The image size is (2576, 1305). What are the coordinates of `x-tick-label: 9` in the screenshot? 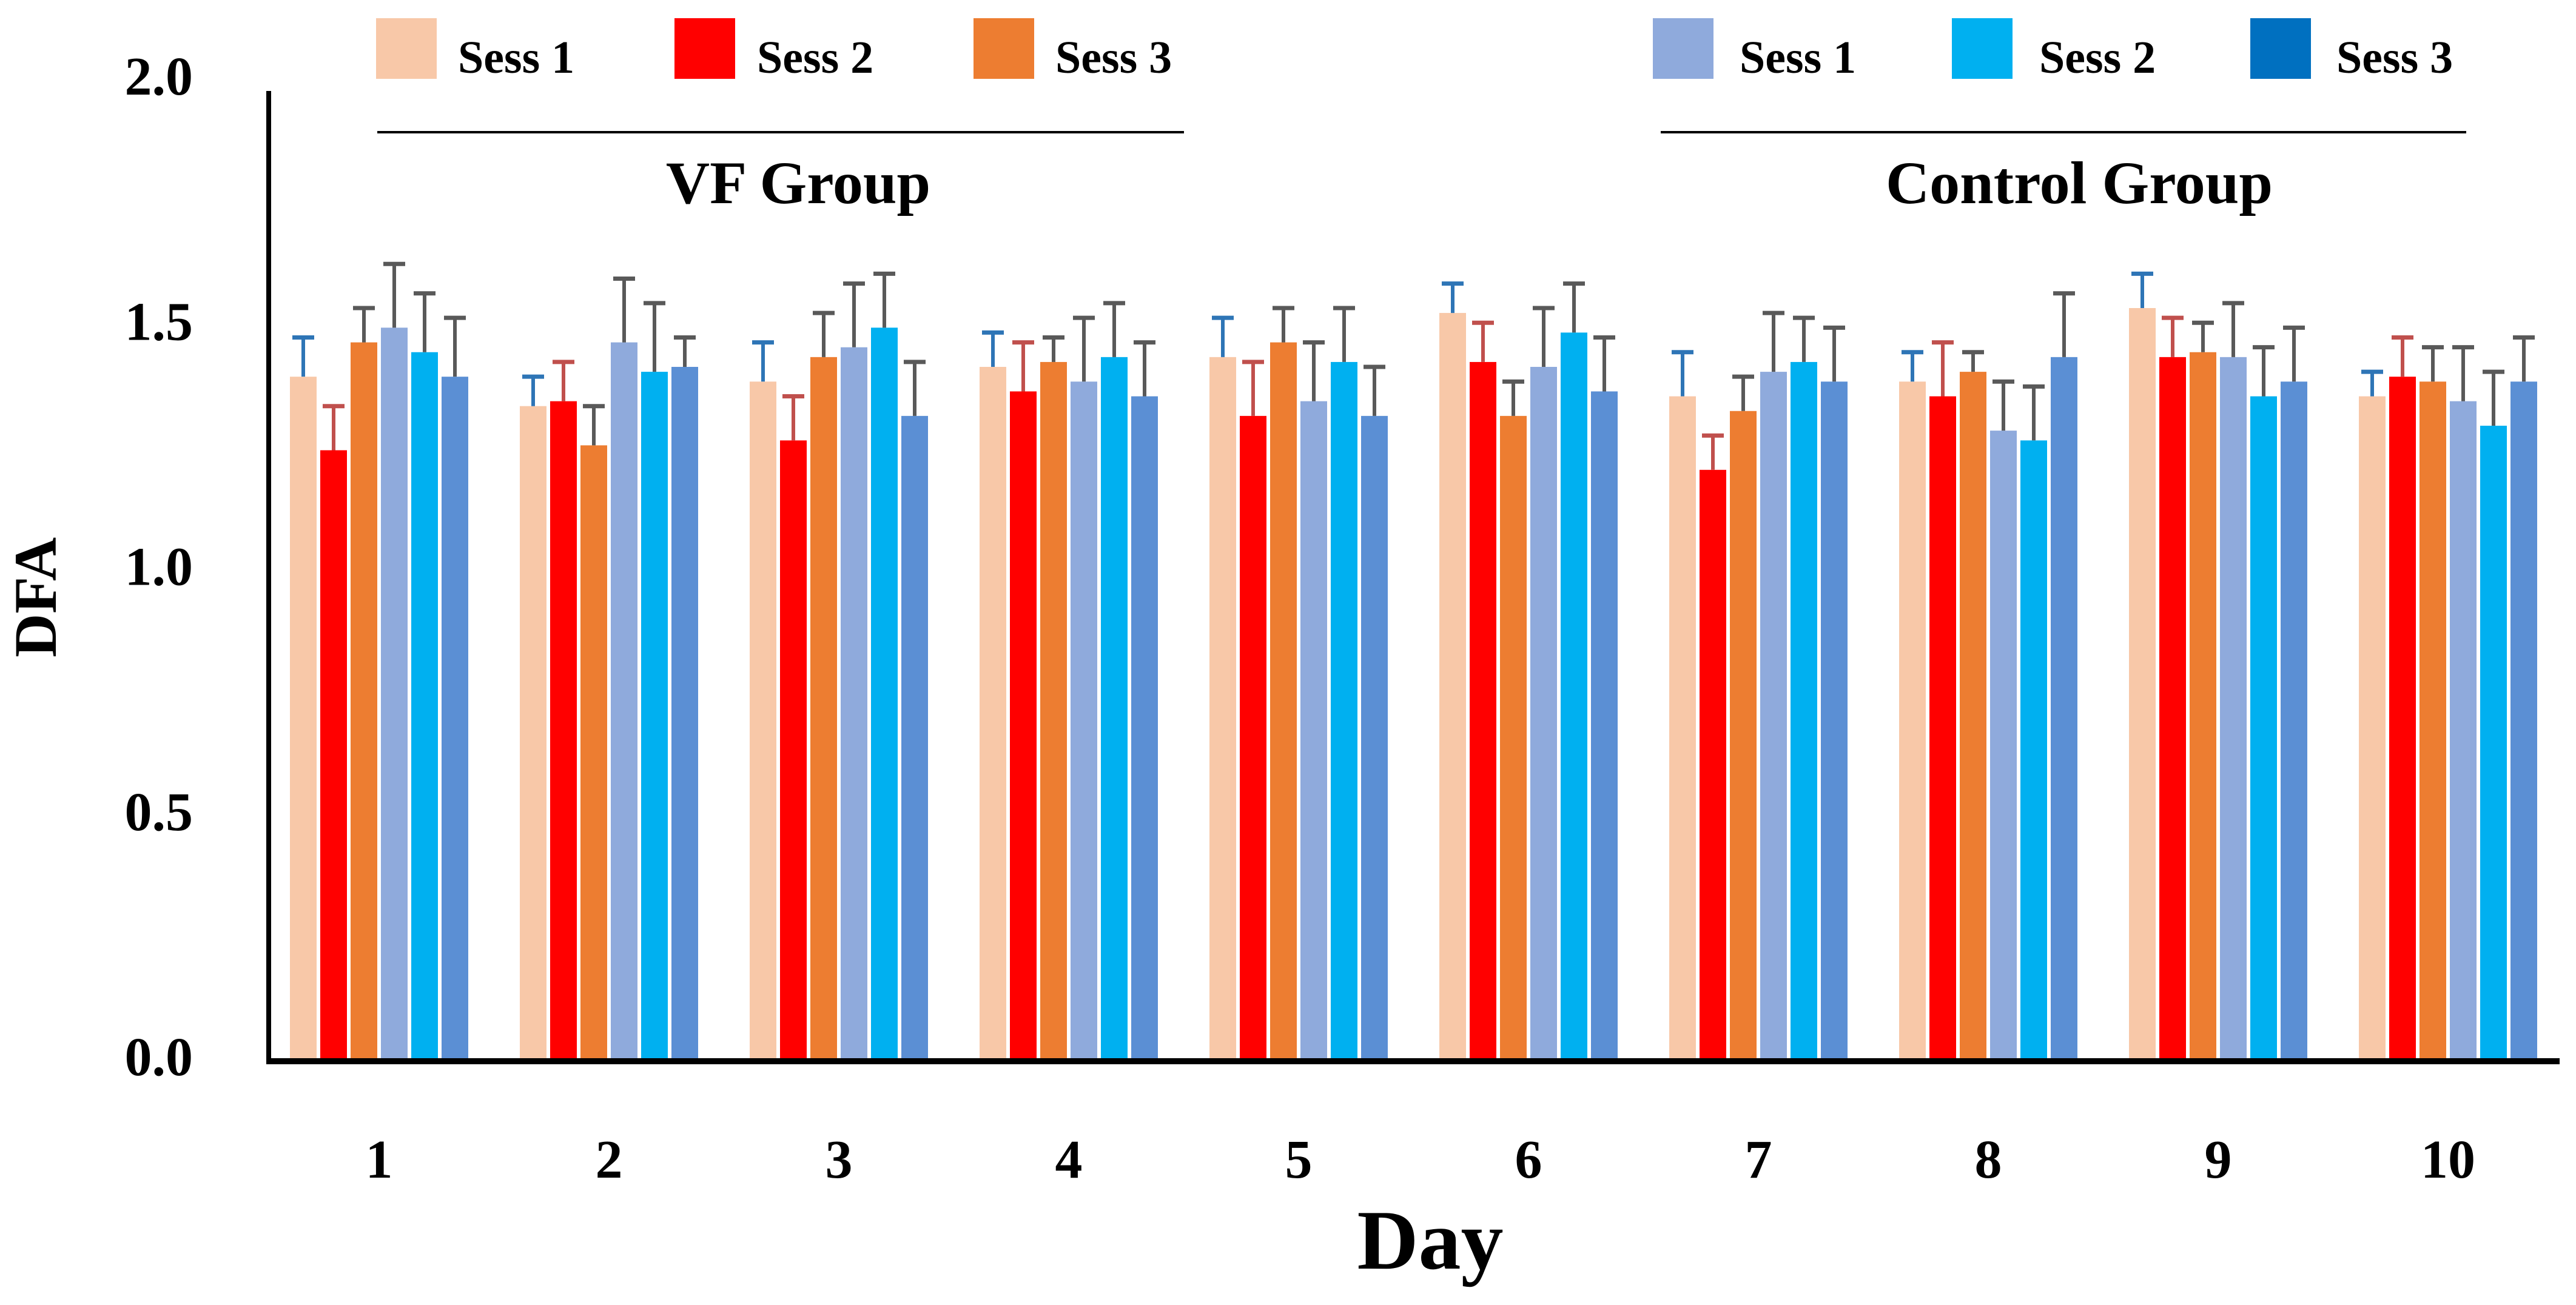 It's located at (2218, 1160).